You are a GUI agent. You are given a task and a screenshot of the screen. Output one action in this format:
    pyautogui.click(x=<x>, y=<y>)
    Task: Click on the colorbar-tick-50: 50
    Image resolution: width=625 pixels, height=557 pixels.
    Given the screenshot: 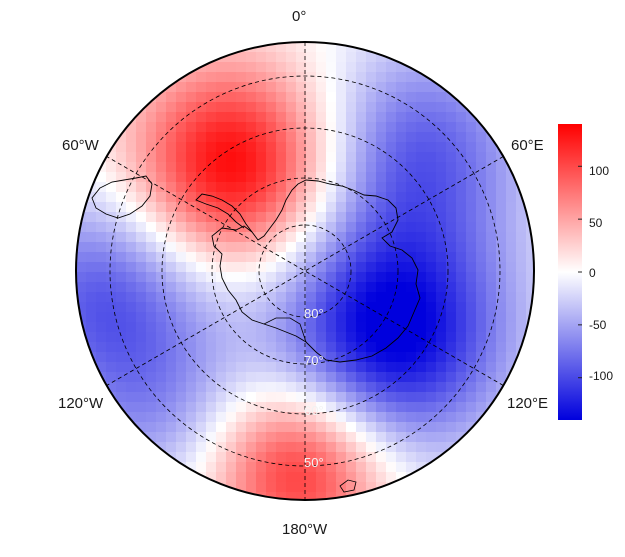 What is the action you would take?
    pyautogui.click(x=596, y=223)
    